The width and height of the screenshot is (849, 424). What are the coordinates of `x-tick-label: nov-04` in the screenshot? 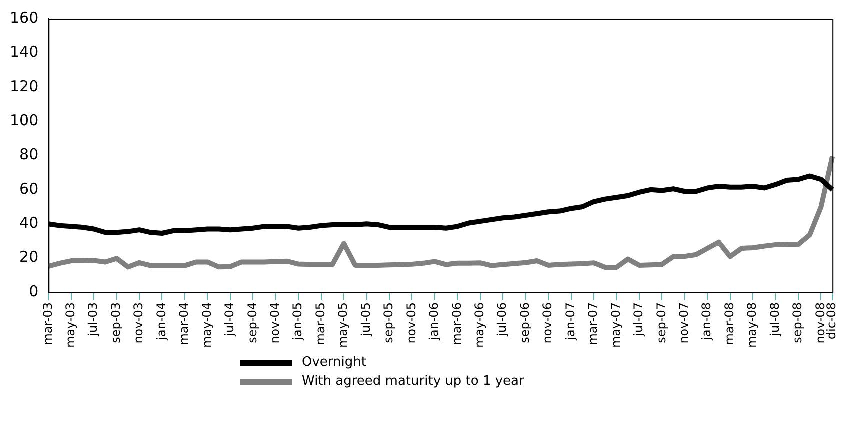 It's located at (275, 323).